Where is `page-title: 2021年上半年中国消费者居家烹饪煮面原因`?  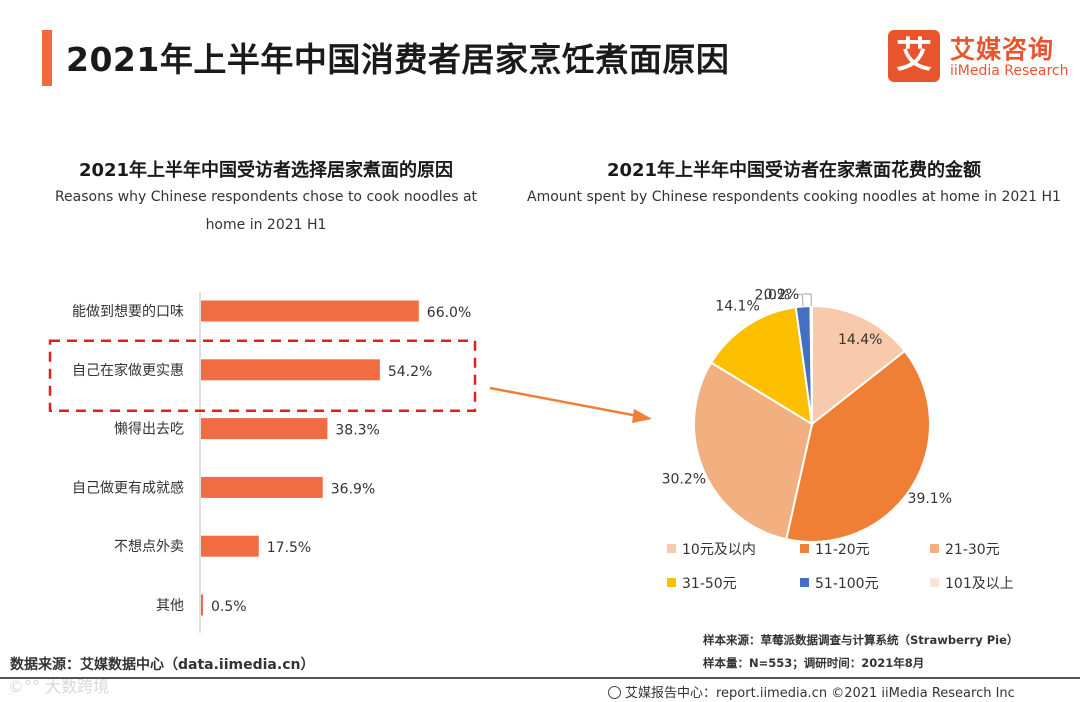
page-title: 2021年上半年中国消费者居家烹饪煮面原因 is located at coordinates (398, 59).